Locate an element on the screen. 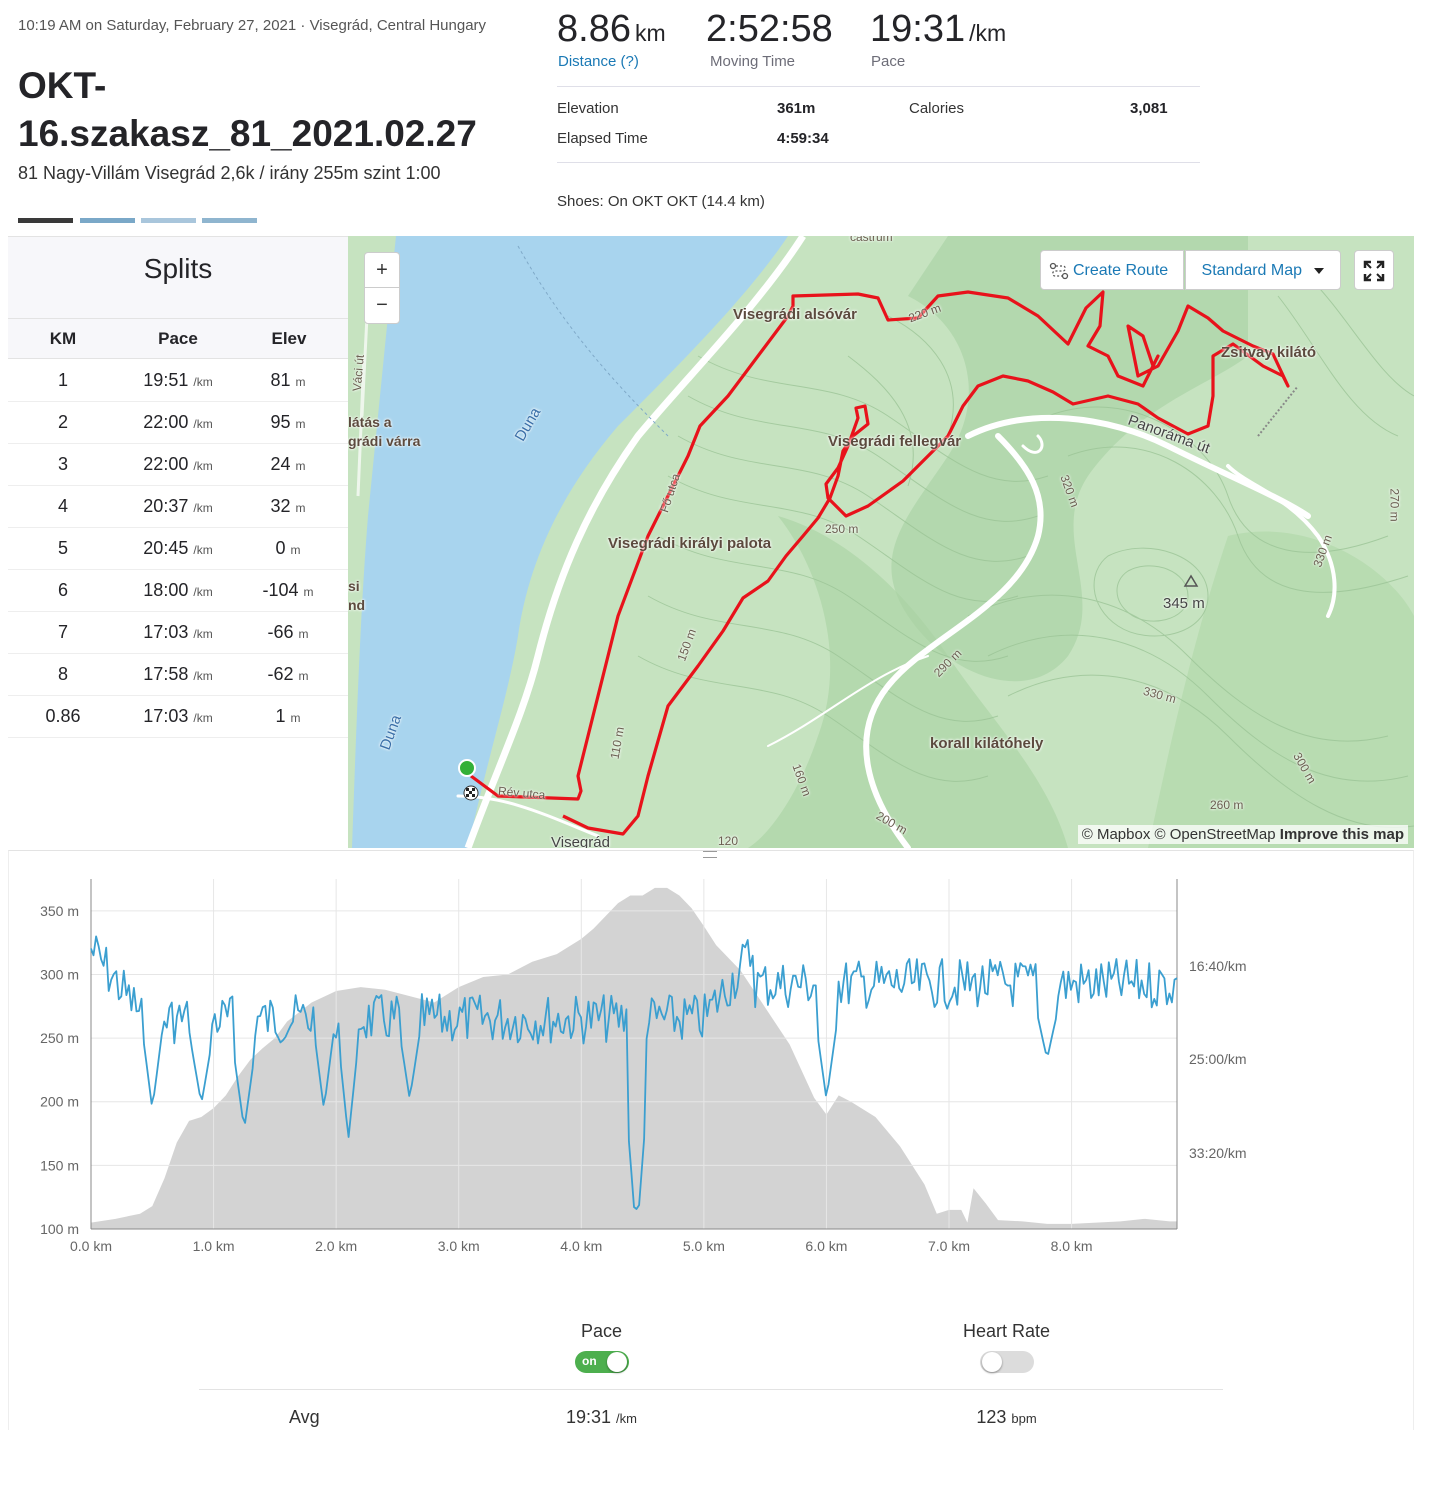  heart-rate-toggle is located at coordinates (1007, 1362).